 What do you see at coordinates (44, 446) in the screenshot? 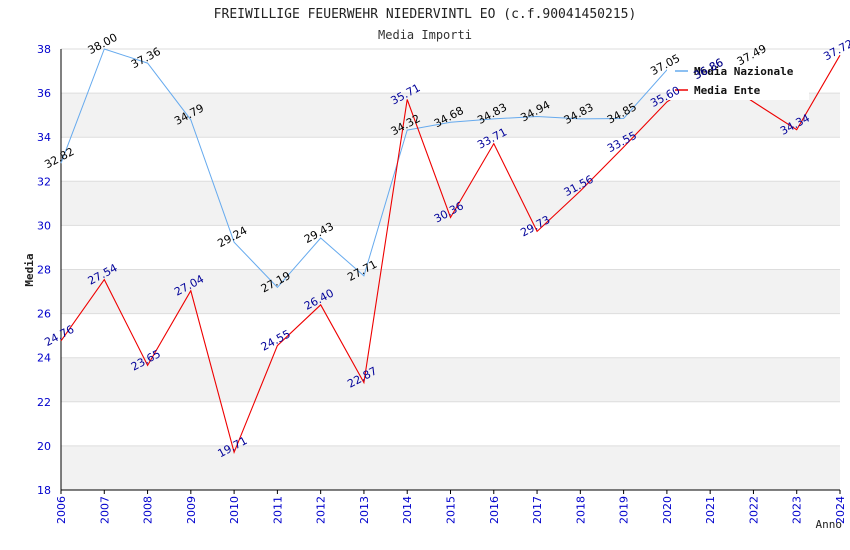
I see `y-tick-label: 20` at bounding box center [44, 446].